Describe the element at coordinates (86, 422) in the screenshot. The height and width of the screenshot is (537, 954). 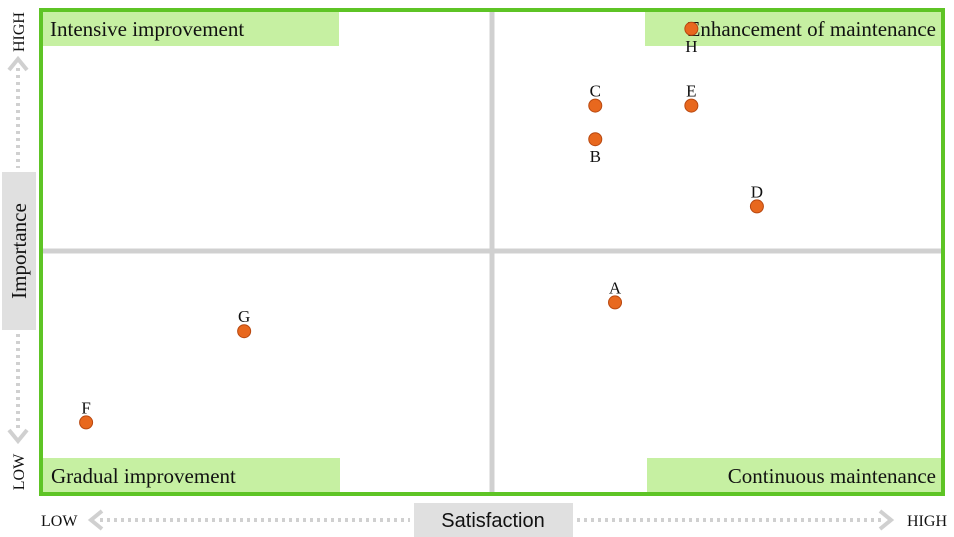
I see `point-F` at that location.